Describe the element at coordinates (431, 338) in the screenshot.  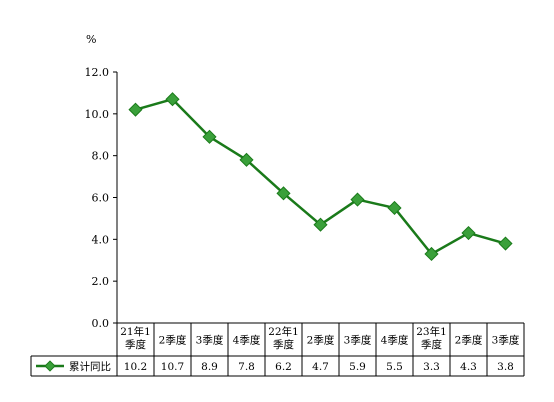
I see `x-category-label: 23年1 季度` at that location.